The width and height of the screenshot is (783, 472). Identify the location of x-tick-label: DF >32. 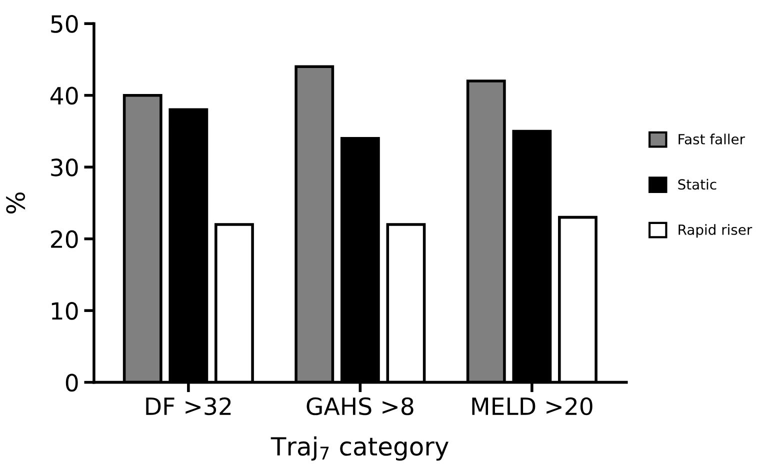
(188, 406).